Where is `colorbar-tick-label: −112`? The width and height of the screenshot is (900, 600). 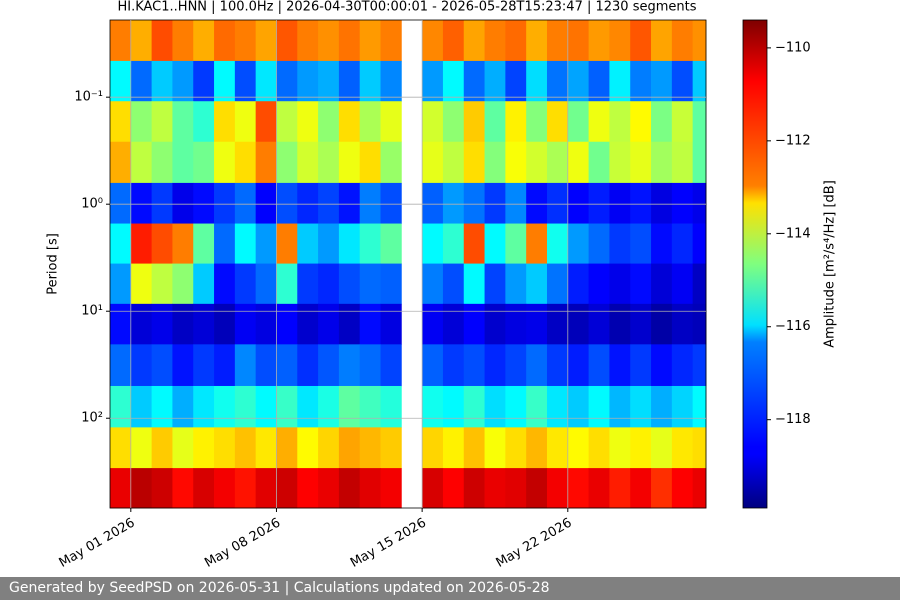 colorbar-tick-label: −112 is located at coordinates (793, 140).